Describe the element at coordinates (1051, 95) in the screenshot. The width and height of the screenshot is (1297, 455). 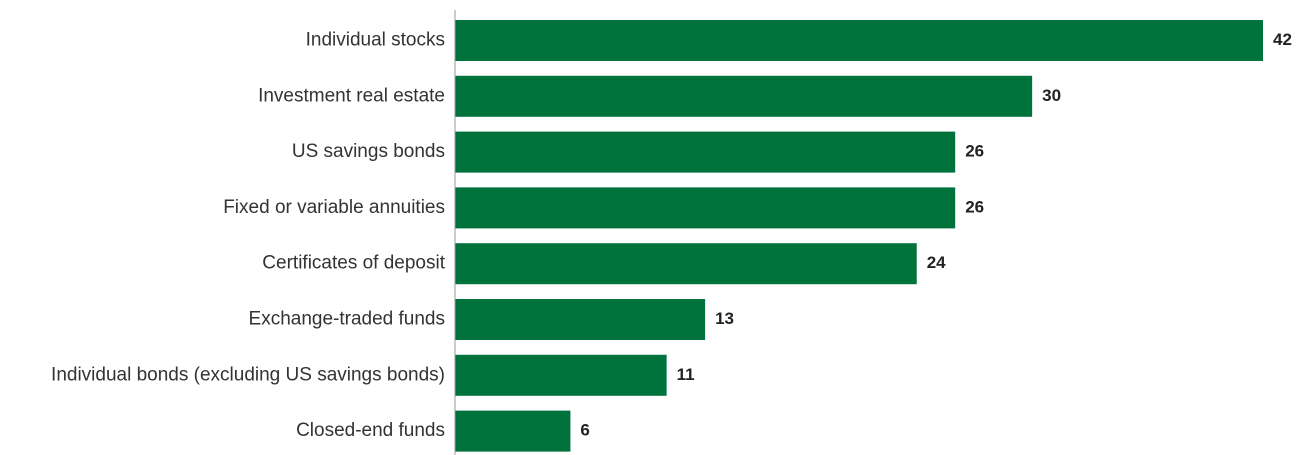
I see `value-label: 30` at that location.